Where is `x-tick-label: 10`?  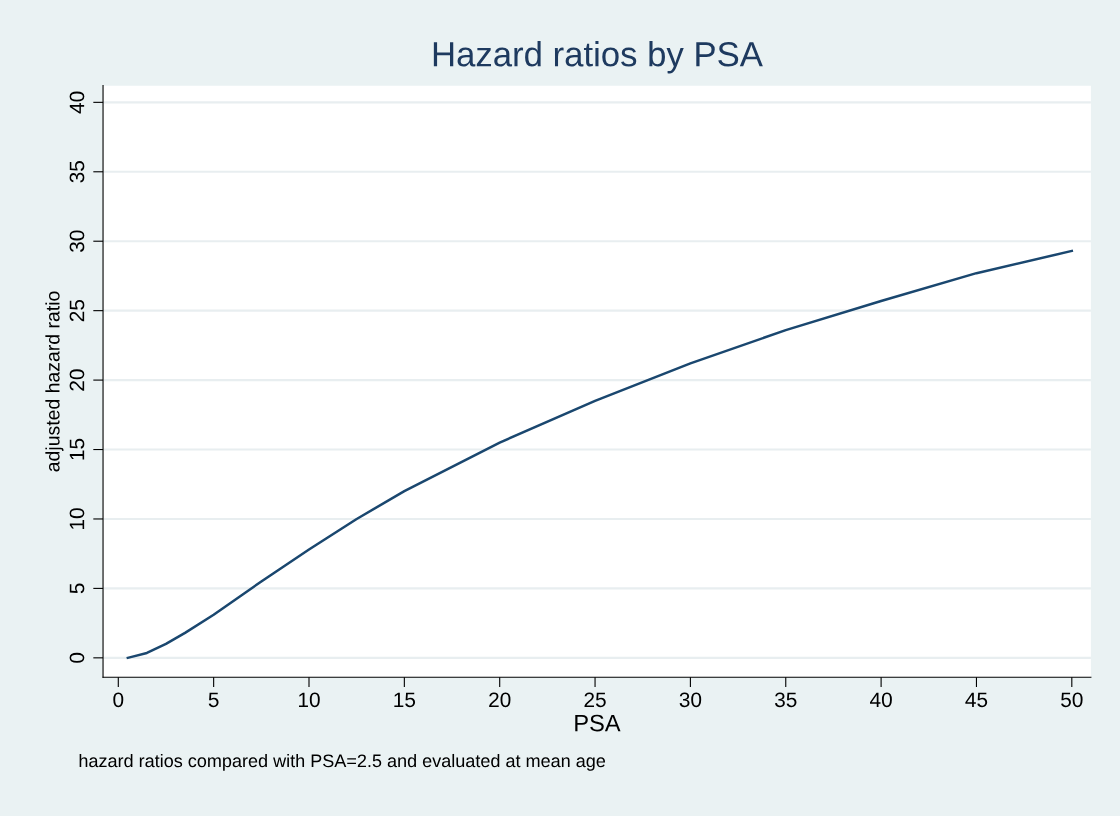 x-tick-label: 10 is located at coordinates (309, 700).